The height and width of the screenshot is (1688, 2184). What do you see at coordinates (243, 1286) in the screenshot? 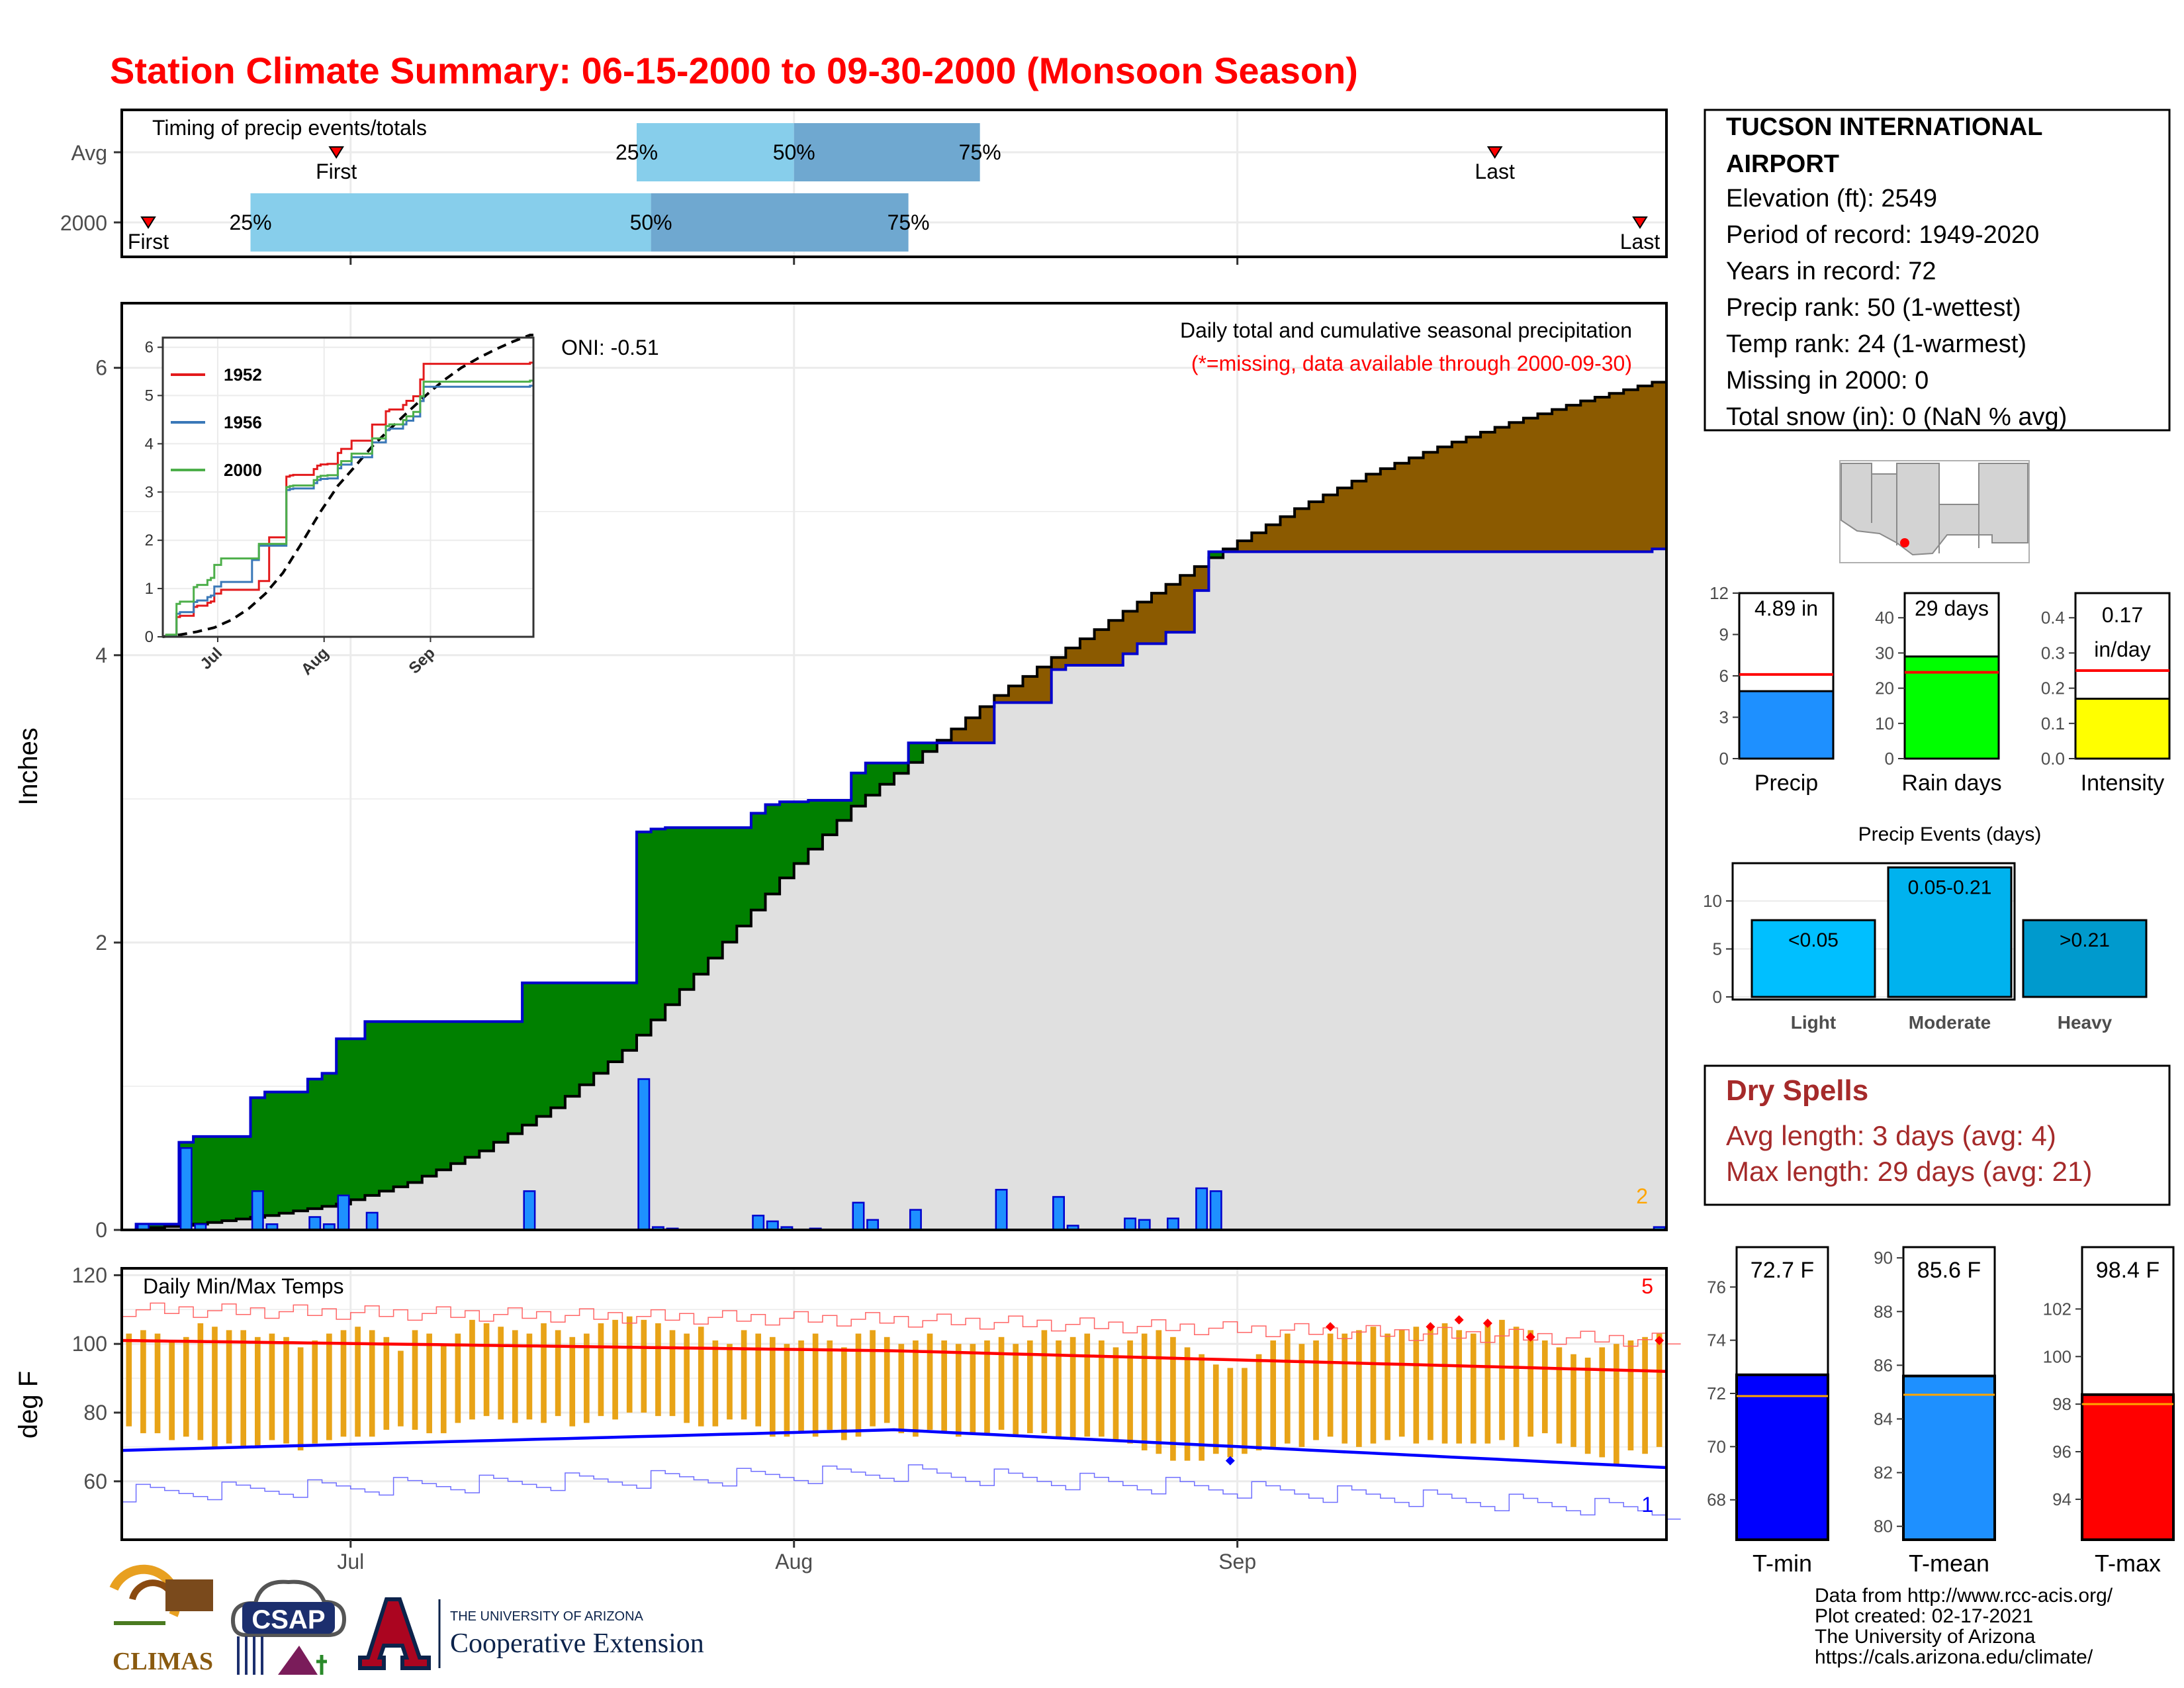
I see `temp-panel-label: Daily Min/Max Temps` at bounding box center [243, 1286].